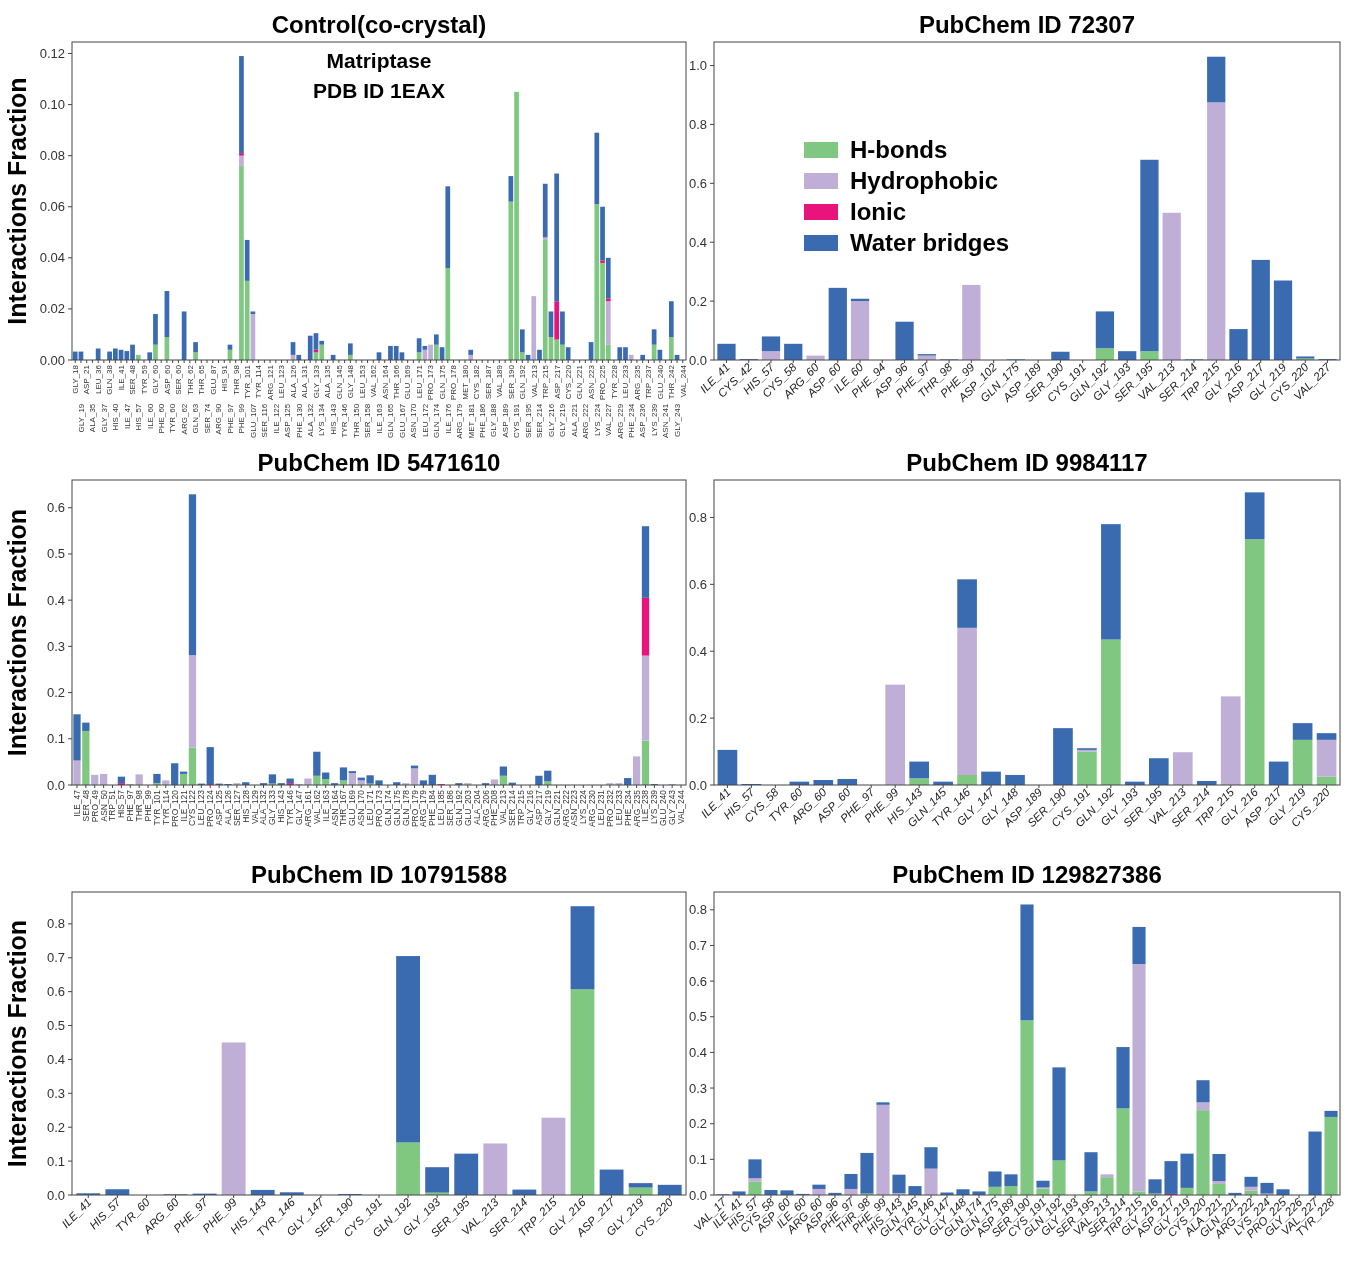 Image resolution: width=1348 pixels, height=1264 pixels. What do you see at coordinates (477, 382) in the screenshot?
I see `x-tick-label: CYS_182` at bounding box center [477, 382].